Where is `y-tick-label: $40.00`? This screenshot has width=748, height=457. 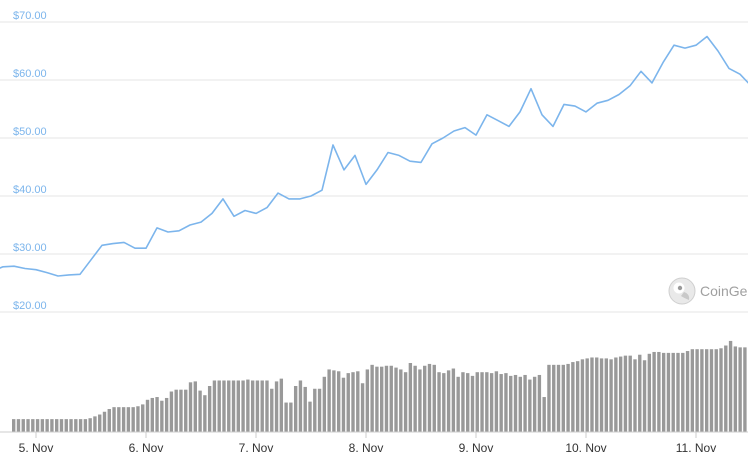 y-tick-label: $40.00 is located at coordinates (30, 190).